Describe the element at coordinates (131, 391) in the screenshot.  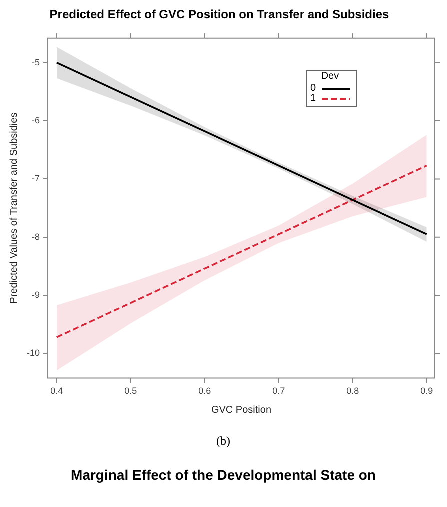
I see `x-tick-label: 0.5` at that location.